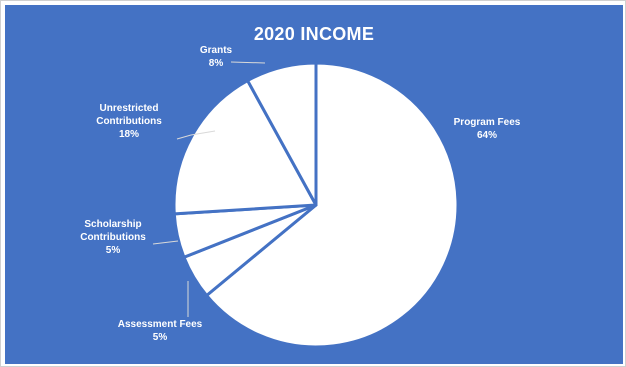 This screenshot has height=367, width=626. What do you see at coordinates (248, 62) in the screenshot?
I see `leader-line-grants` at bounding box center [248, 62].